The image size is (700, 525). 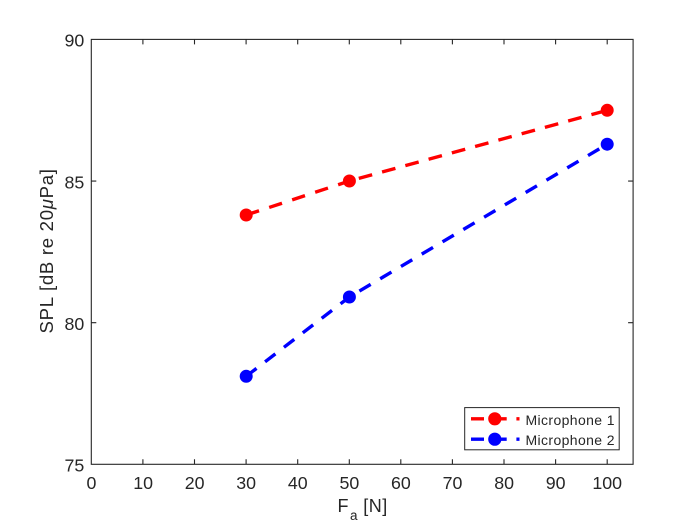 What do you see at coordinates (350, 483) in the screenshot?
I see `svg-text: 50` at bounding box center [350, 483].